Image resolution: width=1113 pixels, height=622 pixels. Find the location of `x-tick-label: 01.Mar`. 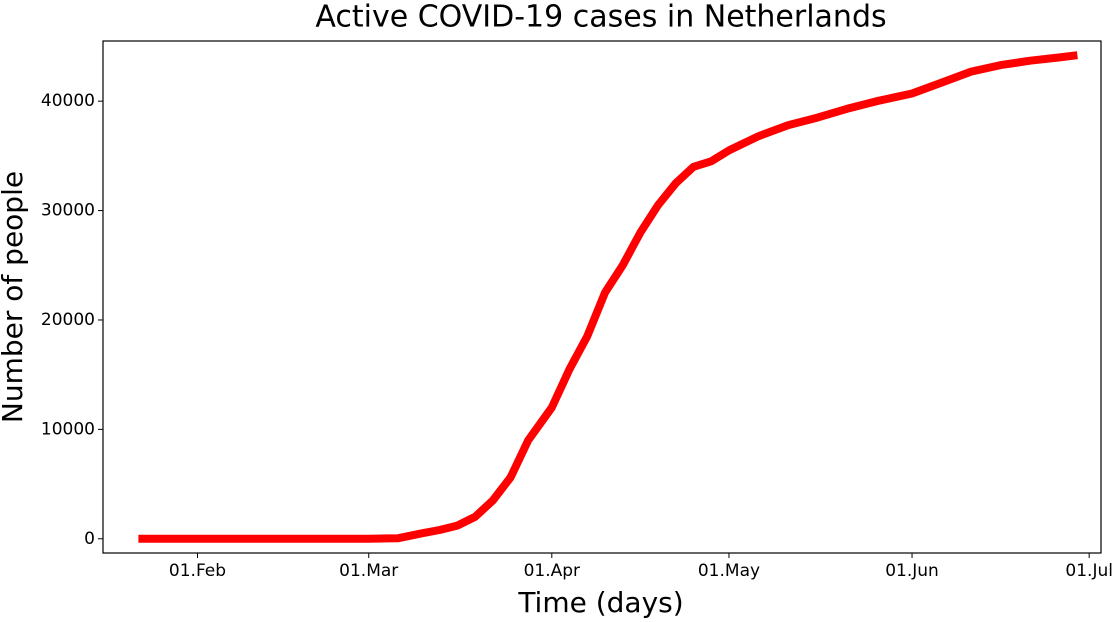

x-tick-label: 01.Mar is located at coordinates (368, 571).